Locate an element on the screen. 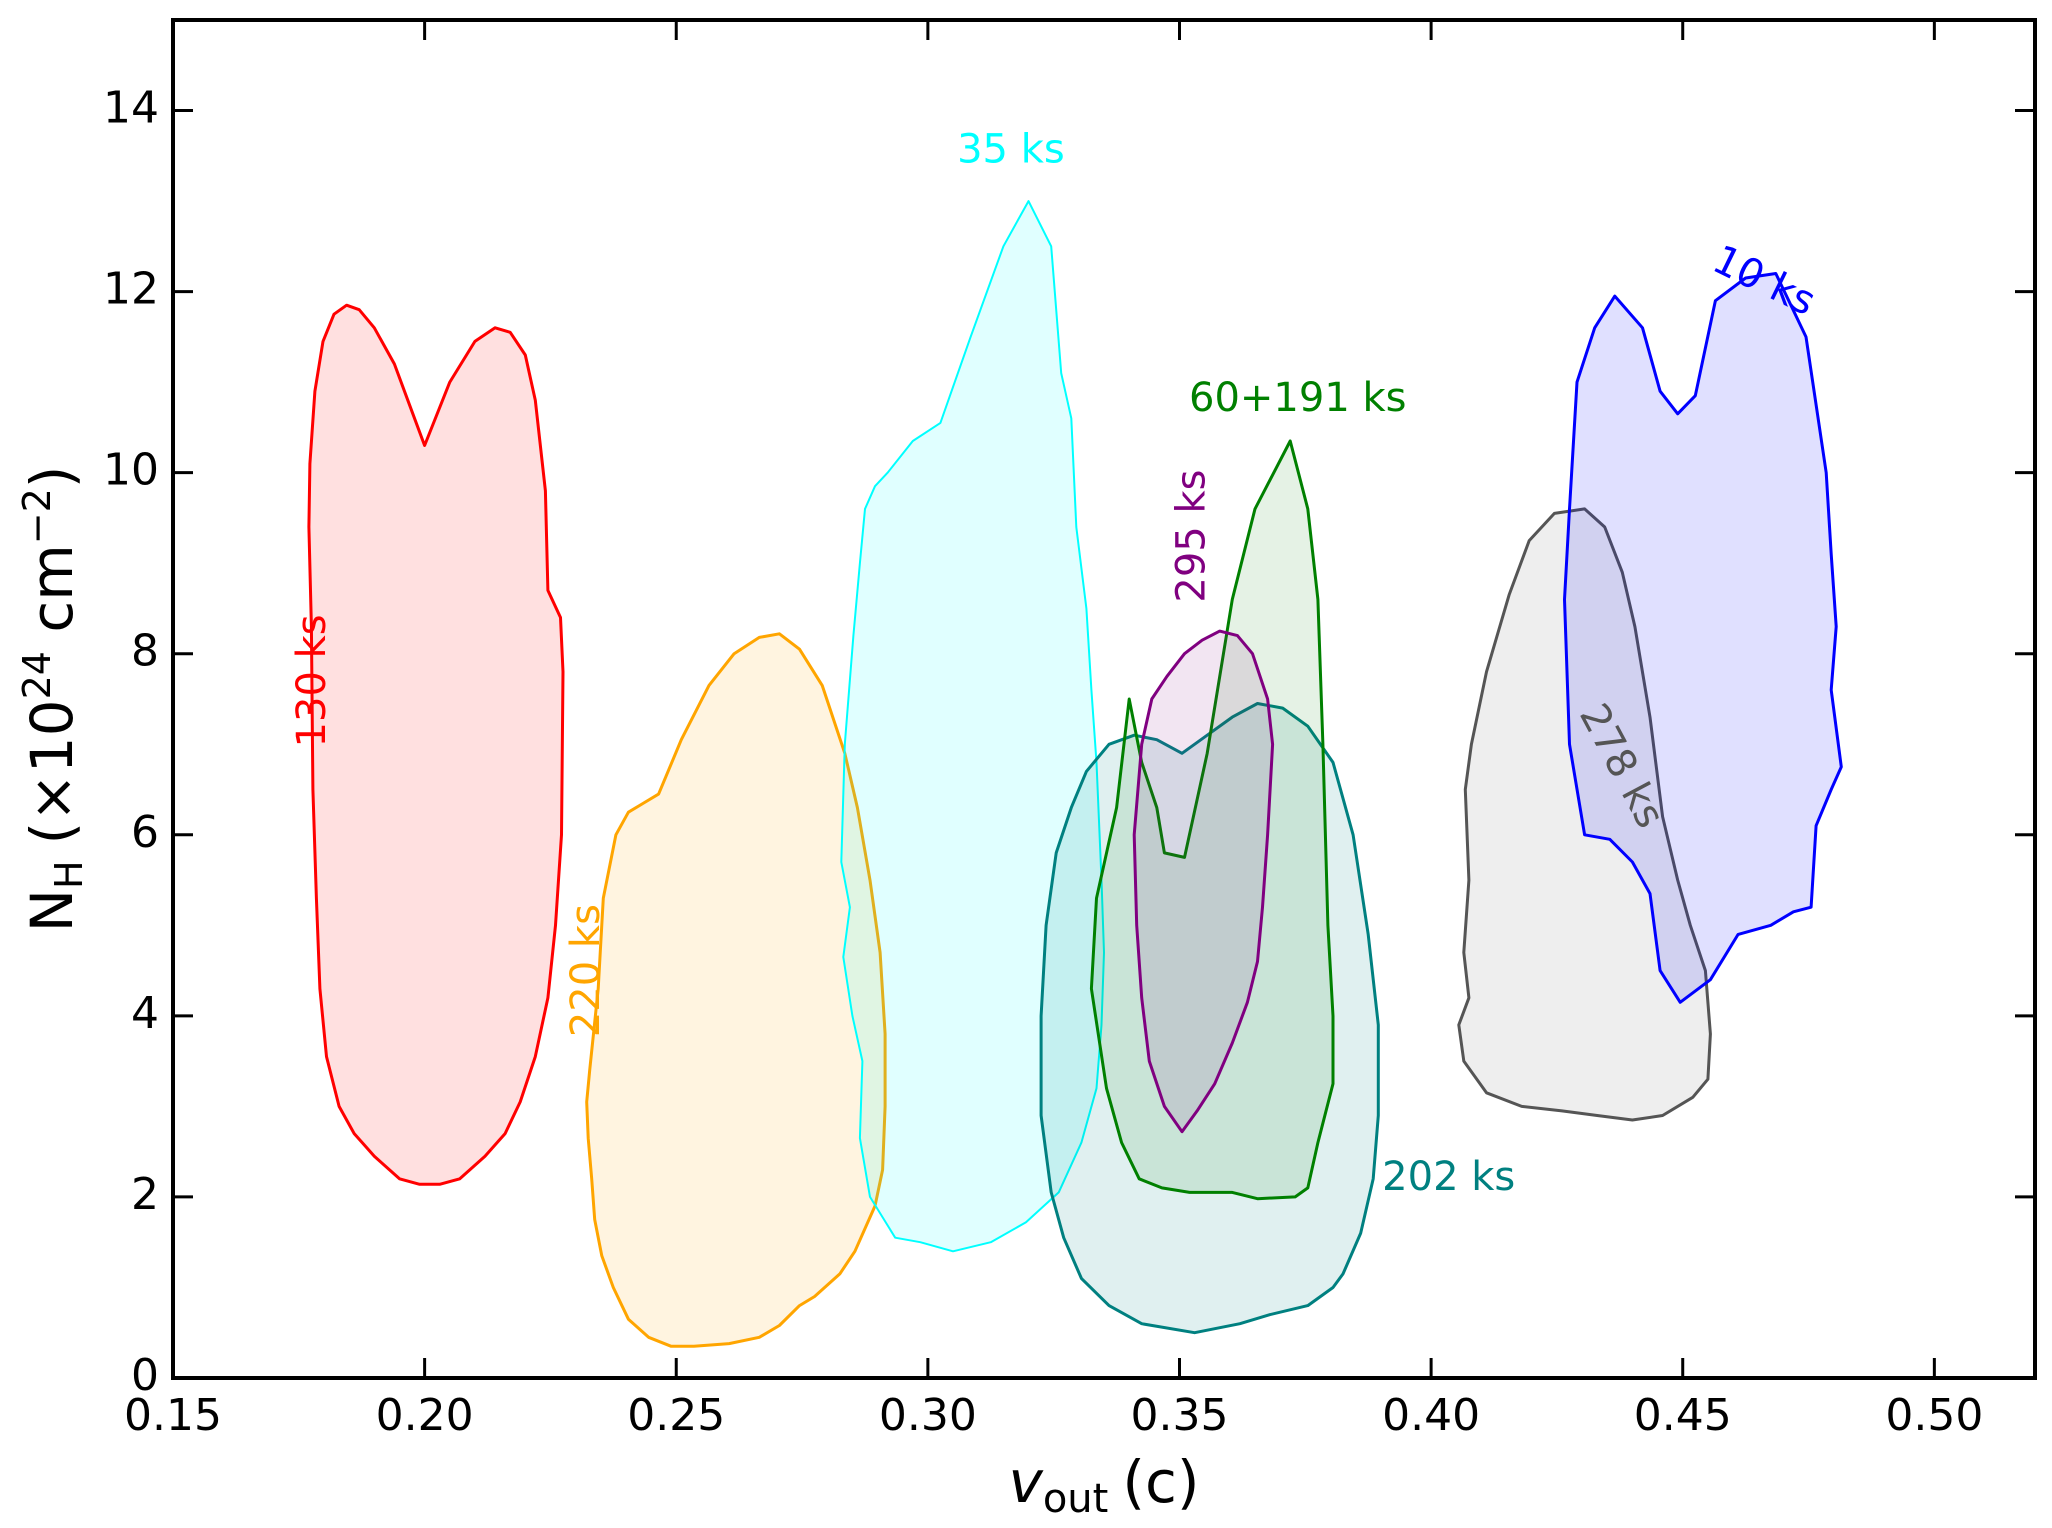 This screenshot has height=1528, width=2052. y-axis-label-symbol: N is located at coordinates (52, 910).